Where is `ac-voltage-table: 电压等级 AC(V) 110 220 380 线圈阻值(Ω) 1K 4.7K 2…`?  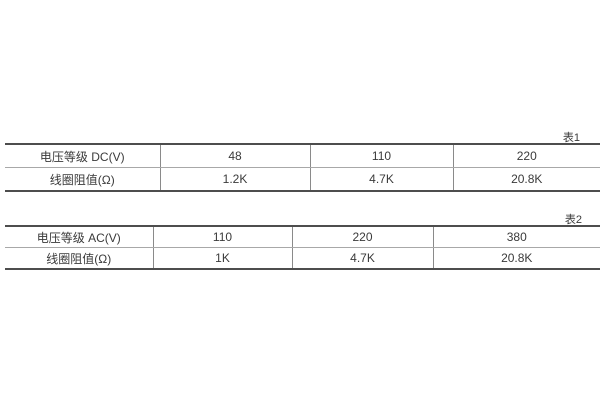 ac-voltage-table: 电压等级 AC(V) 110 220 380 线圈阻值(Ω) 1K 4.7K 2… is located at coordinates (302, 247).